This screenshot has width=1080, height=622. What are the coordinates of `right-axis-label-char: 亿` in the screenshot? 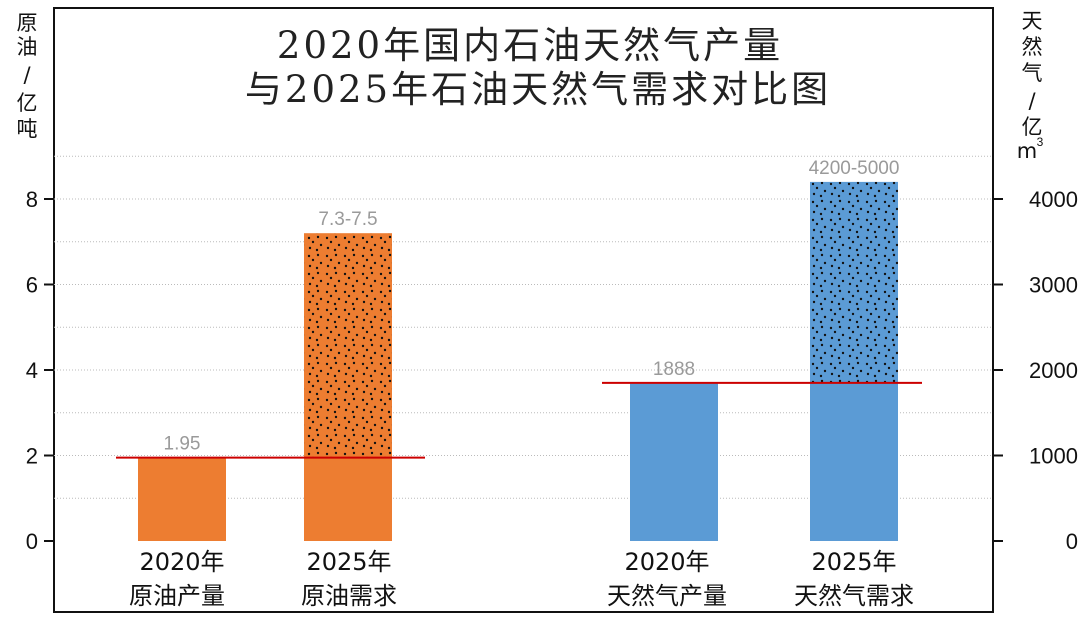 It's located at (1032, 127).